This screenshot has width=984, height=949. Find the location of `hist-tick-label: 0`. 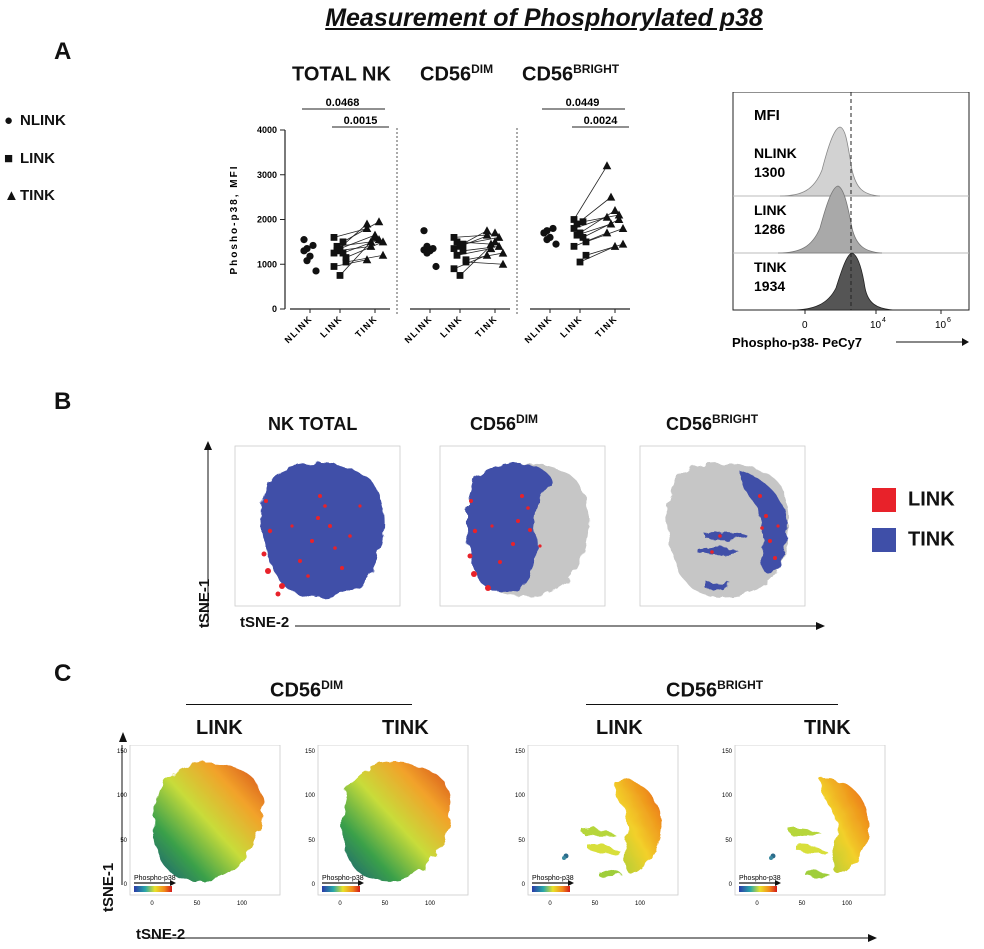

hist-tick-label: 0 is located at coordinates (805, 325).